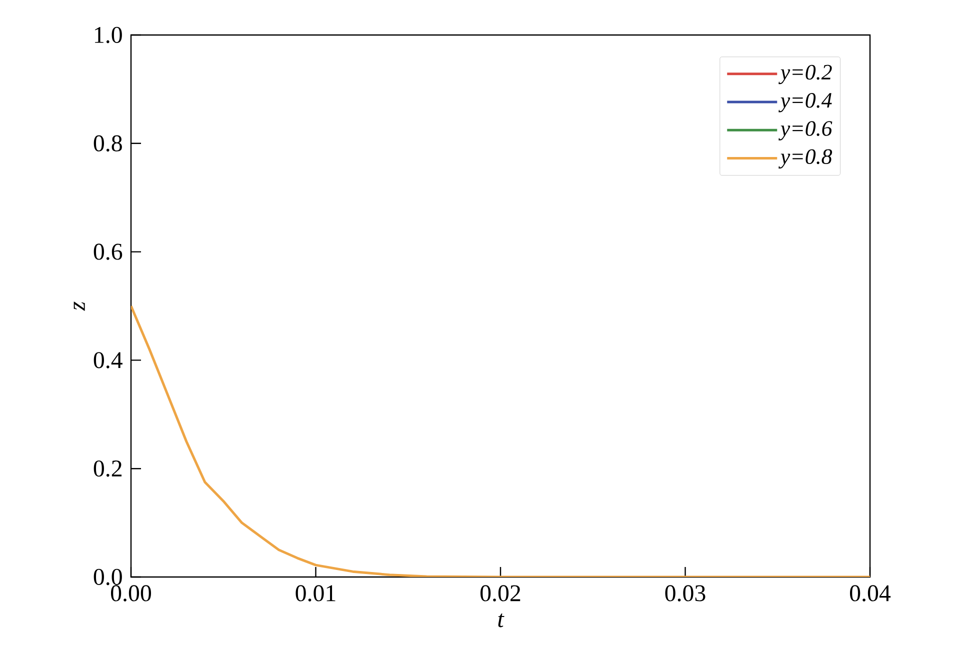 Image resolution: width=960 pixels, height=672 pixels. What do you see at coordinates (805, 130) in the screenshot?
I see `legend-label: y=0.6` at bounding box center [805, 130].